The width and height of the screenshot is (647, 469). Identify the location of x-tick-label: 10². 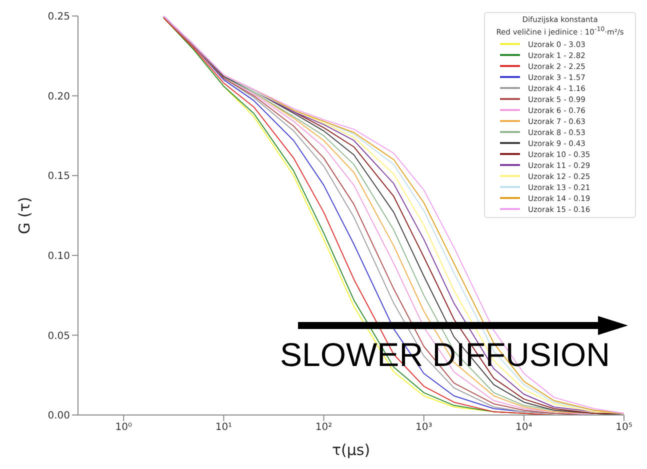
(323, 428).